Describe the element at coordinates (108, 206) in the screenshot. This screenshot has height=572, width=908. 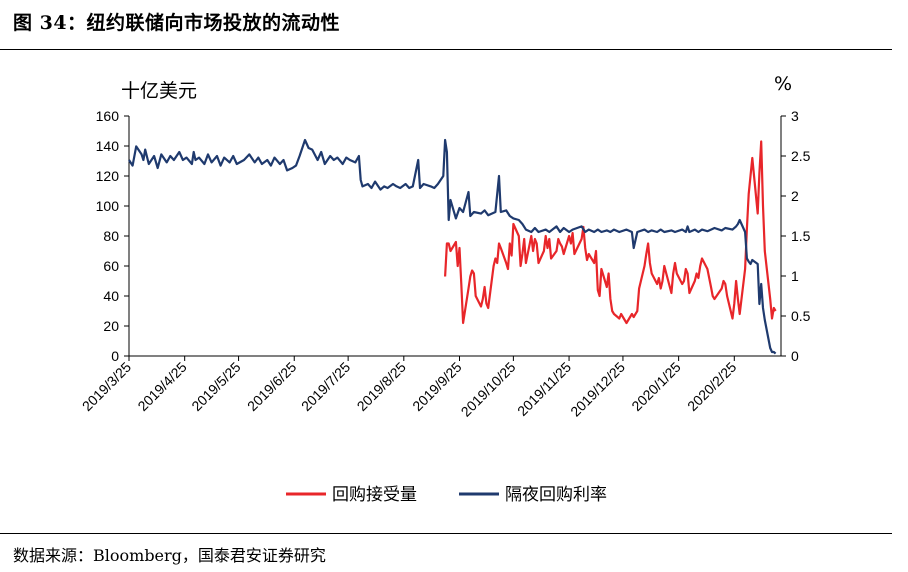
I see `left-tick-label: 100` at that location.